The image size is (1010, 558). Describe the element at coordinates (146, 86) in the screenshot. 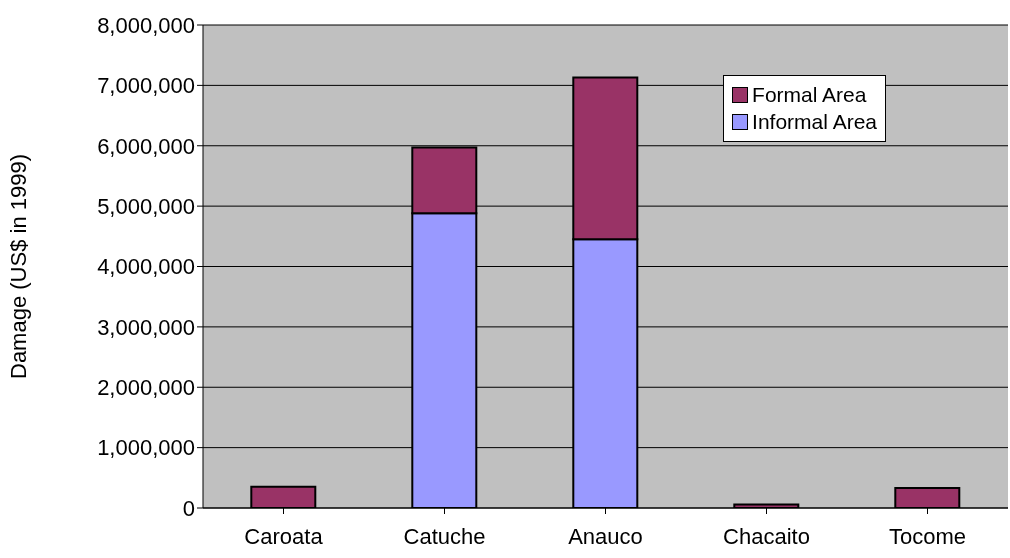

I see `y-tick-label: 7,000,000` at that location.